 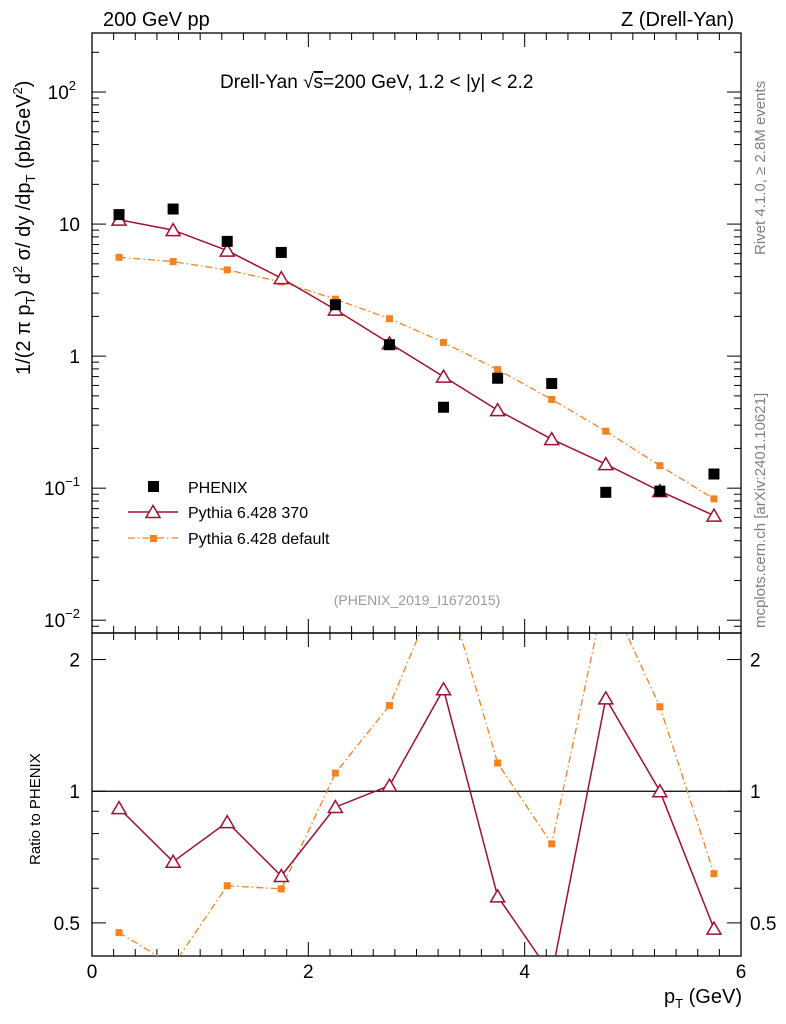 I want to click on legend-marker-pythia-default, so click(x=153, y=538).